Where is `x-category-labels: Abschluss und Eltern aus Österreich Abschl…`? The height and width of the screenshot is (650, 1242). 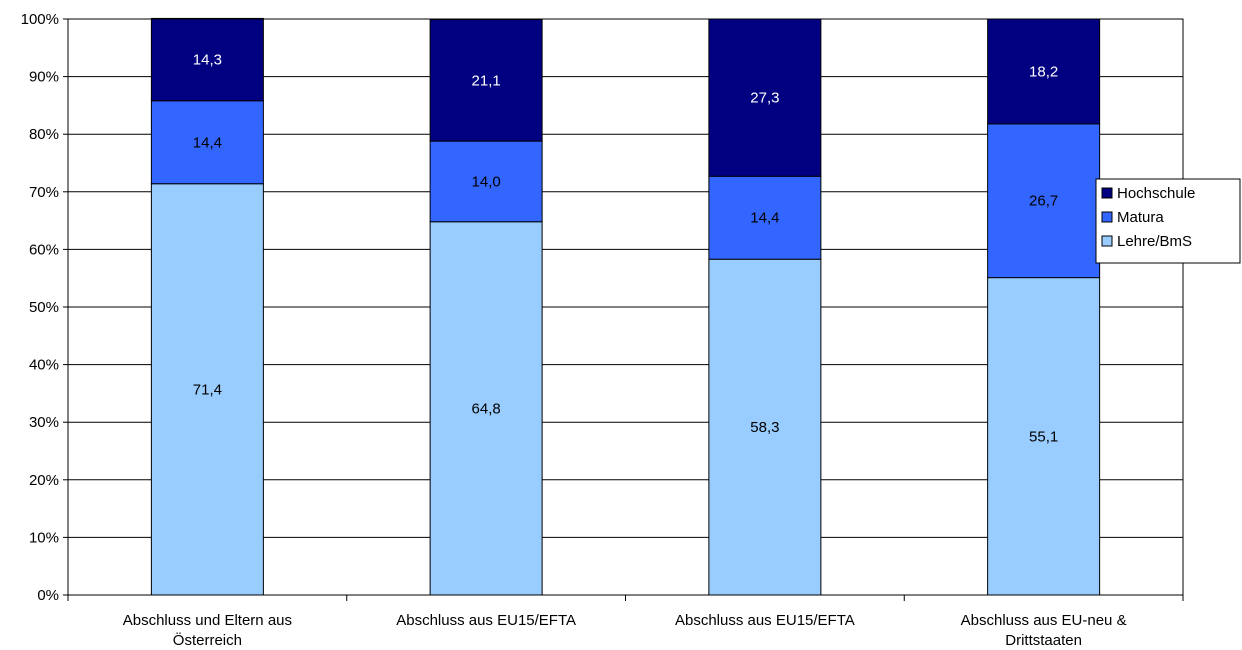 x-category-labels: Abschluss und Eltern aus Österreich Abschl… is located at coordinates (625, 630).